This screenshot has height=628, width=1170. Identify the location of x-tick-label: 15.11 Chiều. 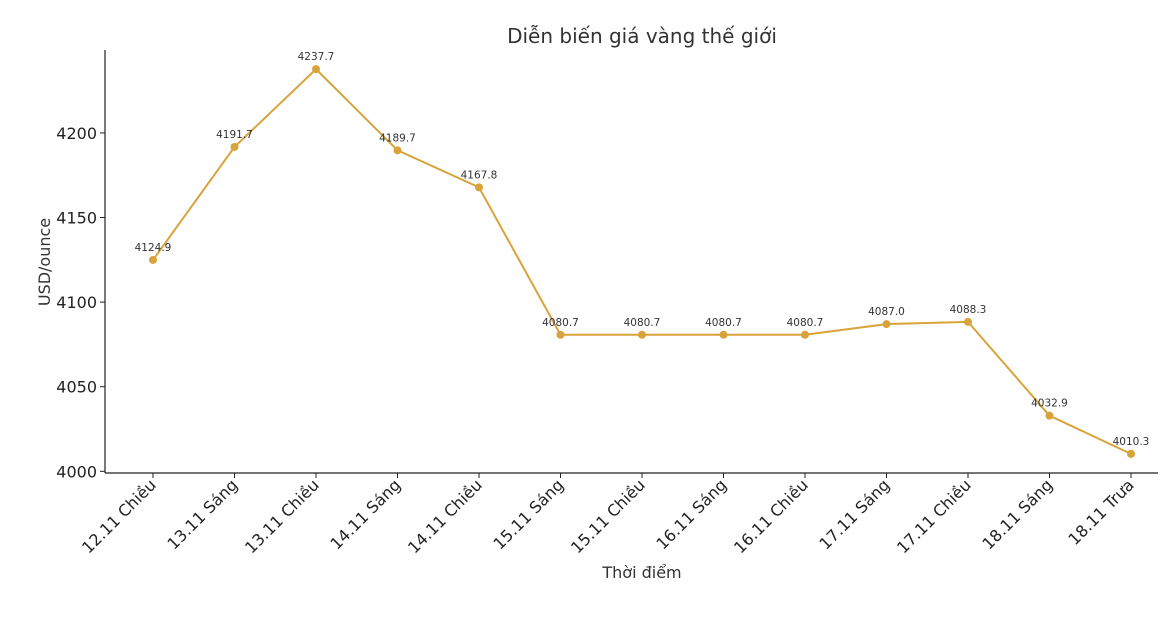
(608, 516).